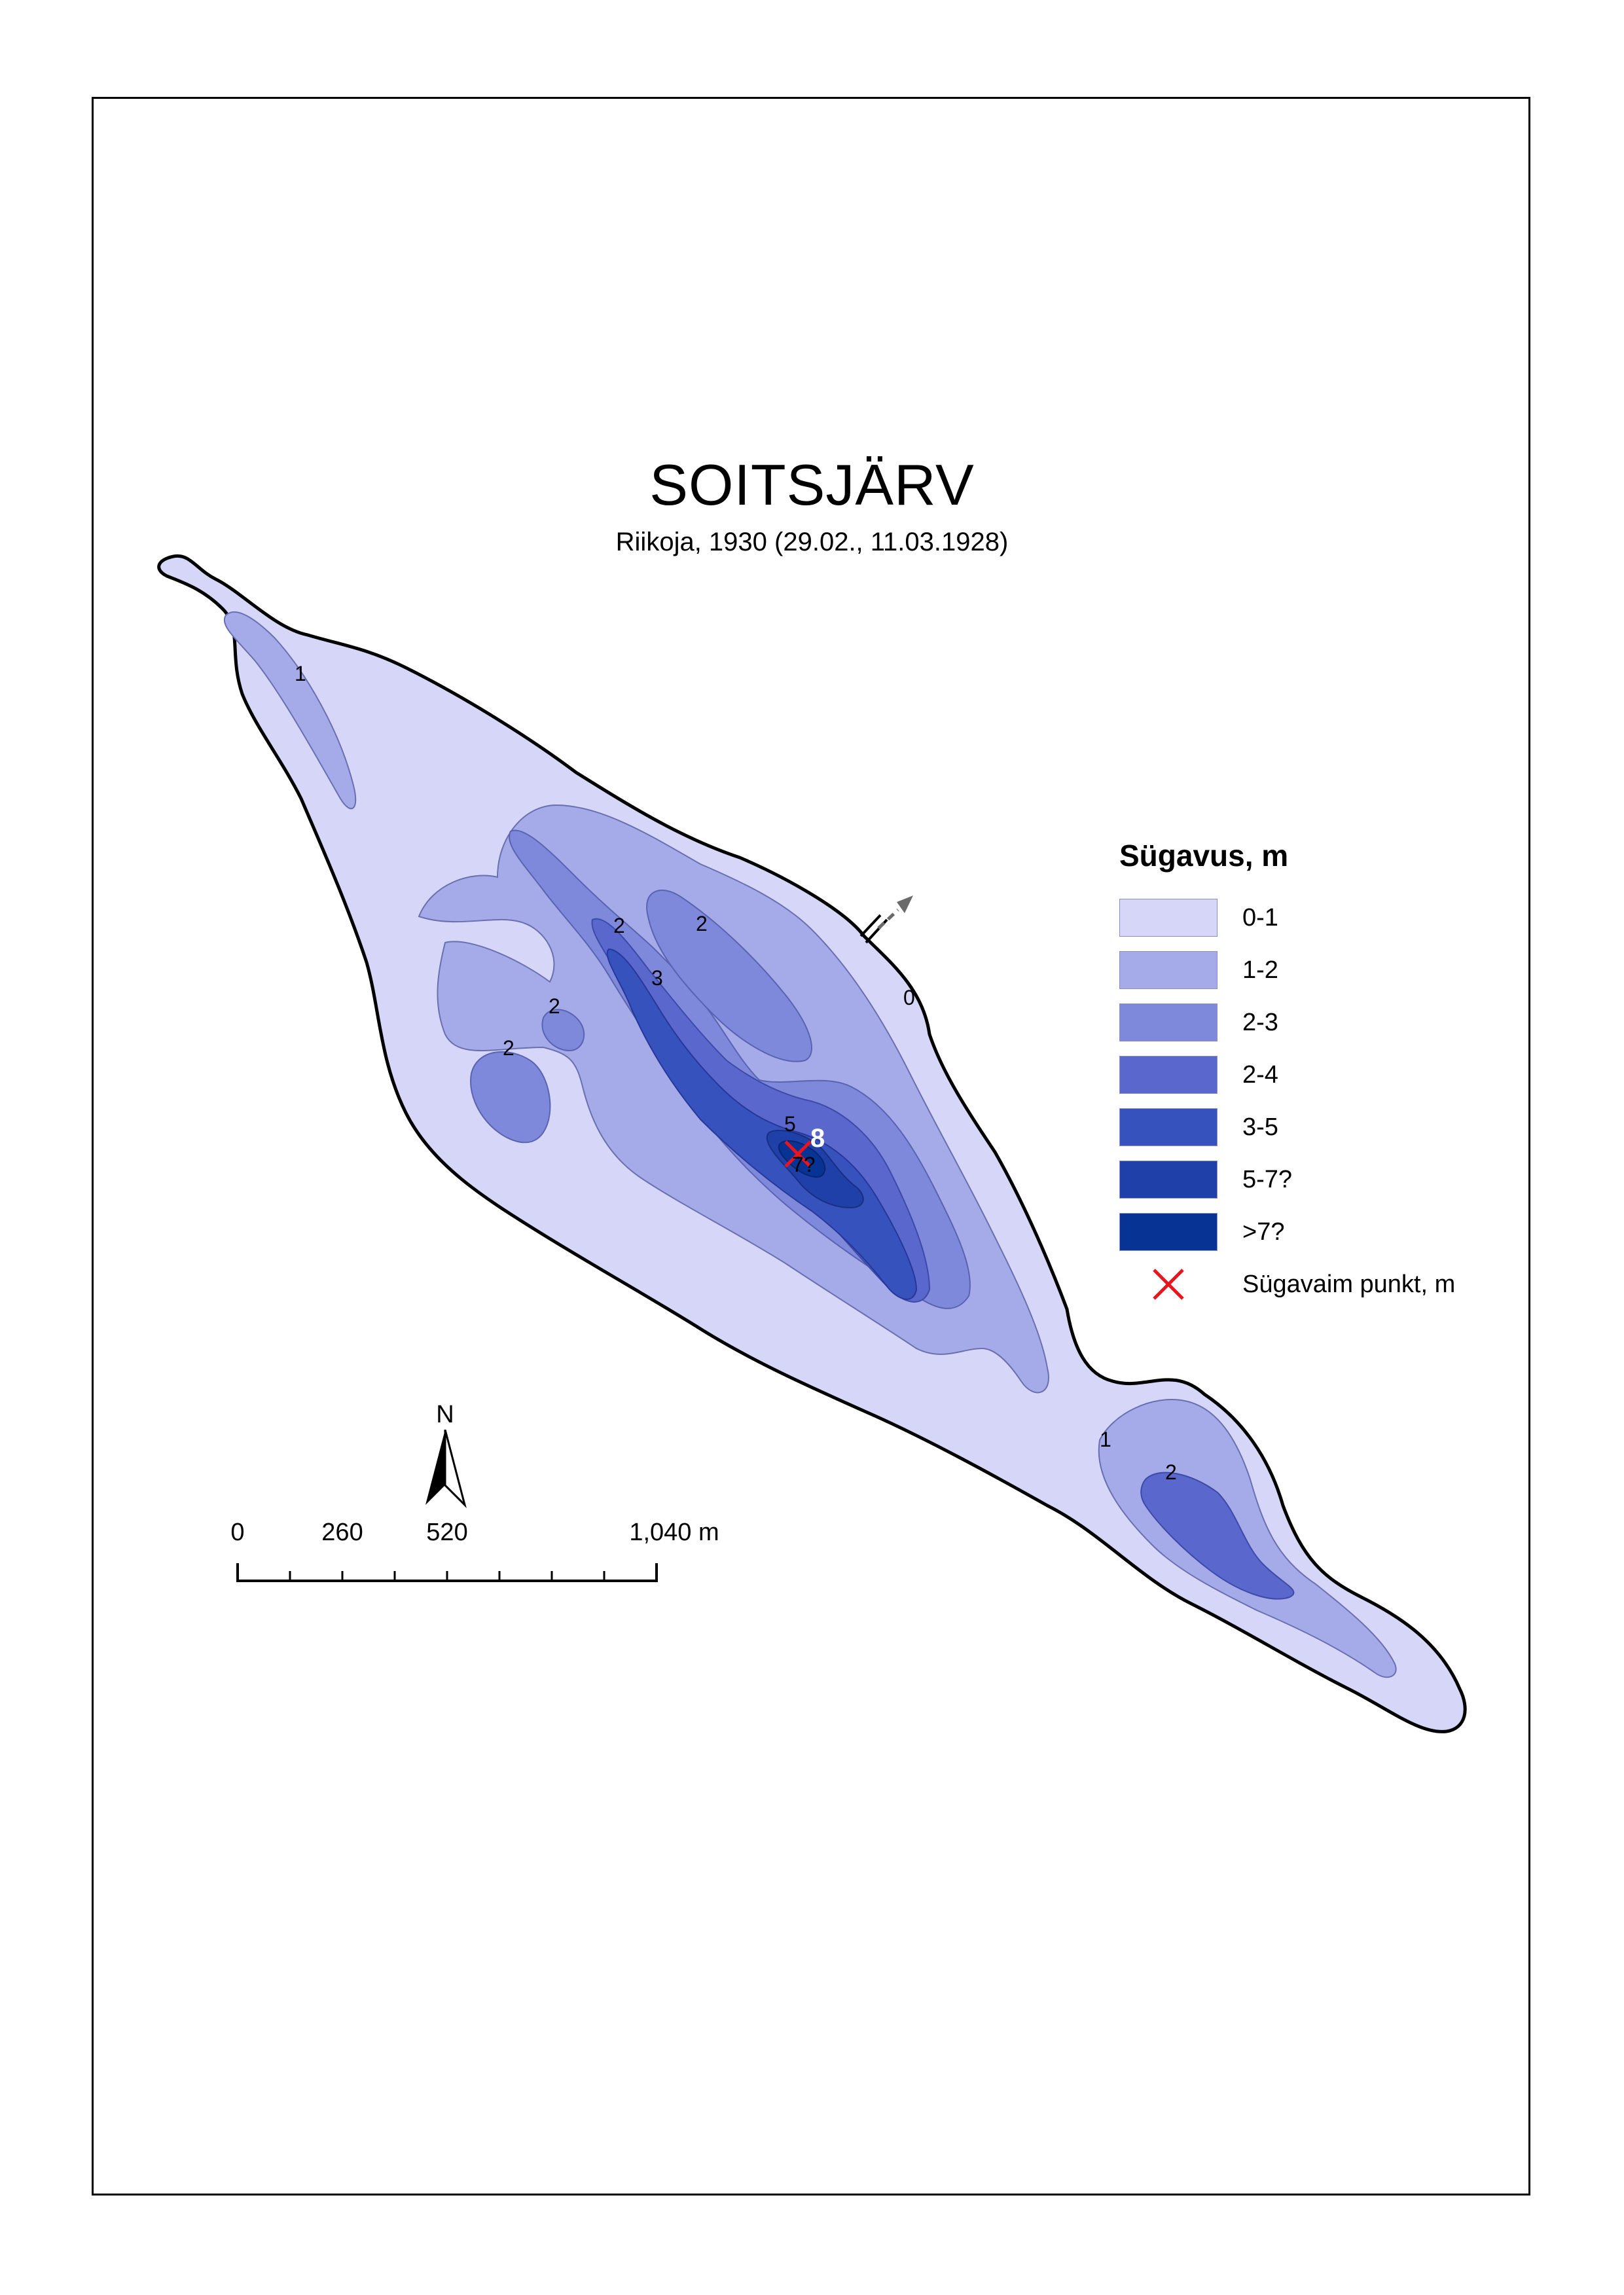  I want to click on north-arrow: N, so click(445, 1455).